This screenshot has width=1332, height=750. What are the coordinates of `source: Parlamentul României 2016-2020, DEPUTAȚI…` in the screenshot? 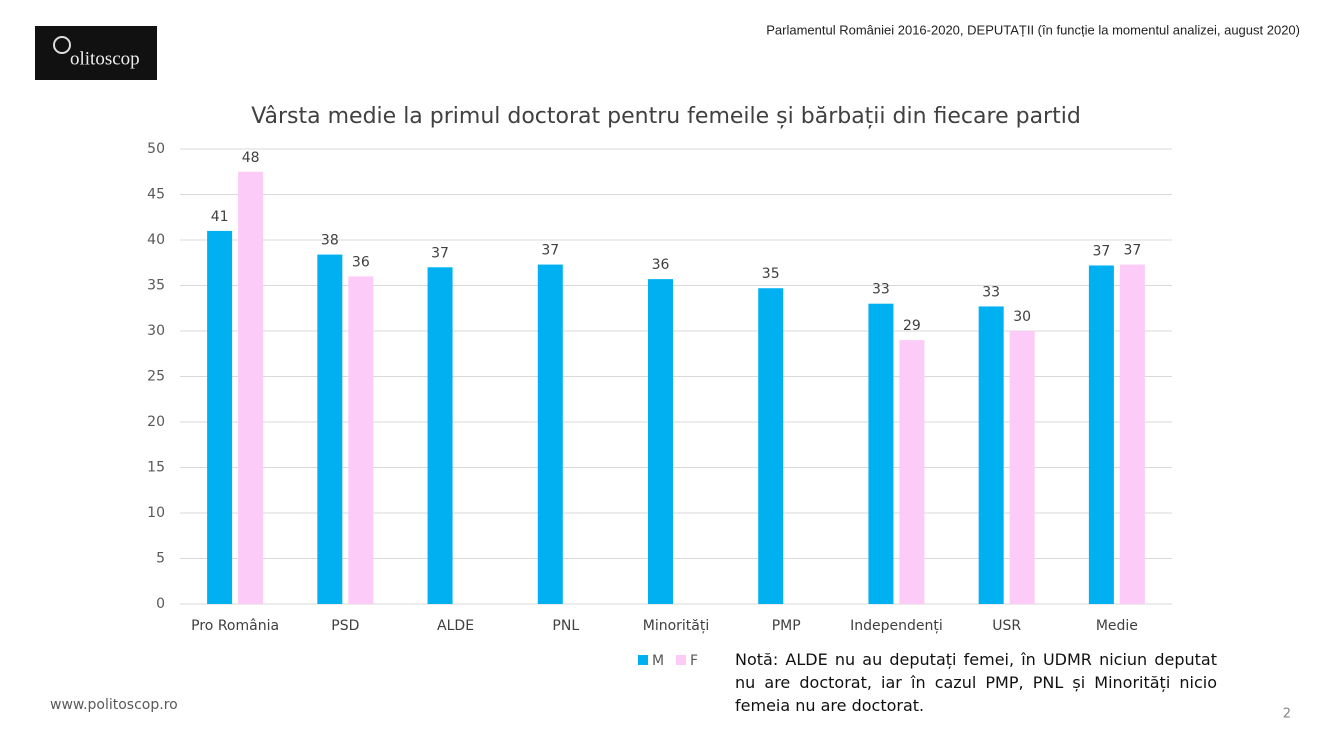 It's located at (1033, 29).